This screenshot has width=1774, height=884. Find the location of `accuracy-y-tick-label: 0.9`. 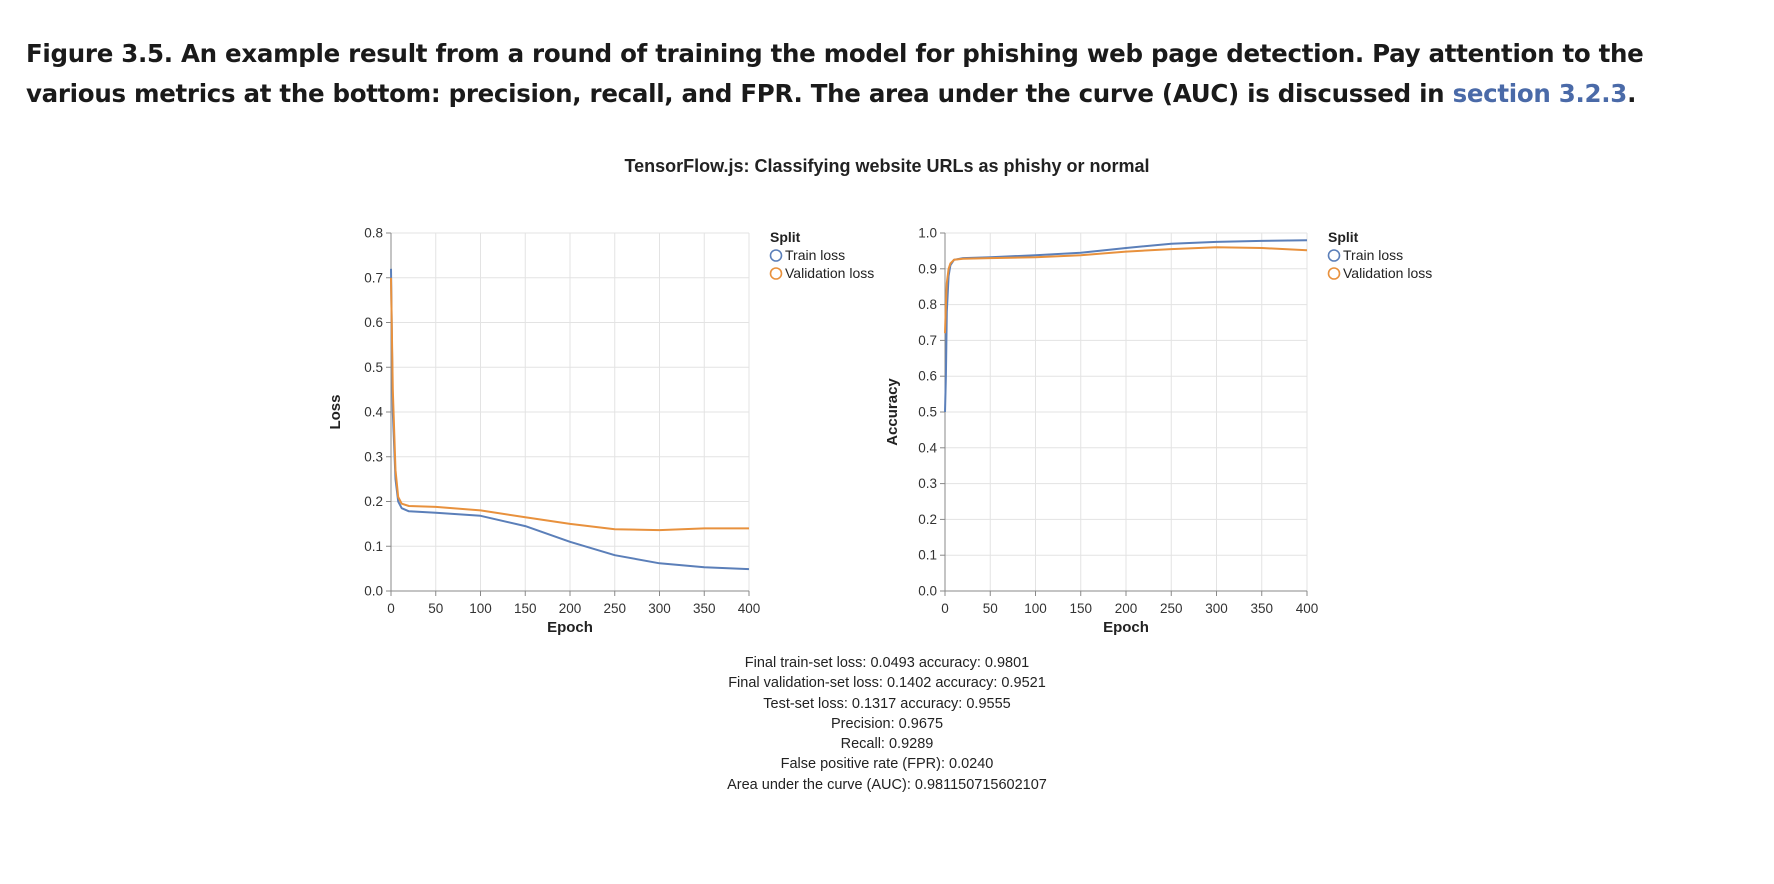

accuracy-y-tick-label: 0.9 is located at coordinates (927, 268).